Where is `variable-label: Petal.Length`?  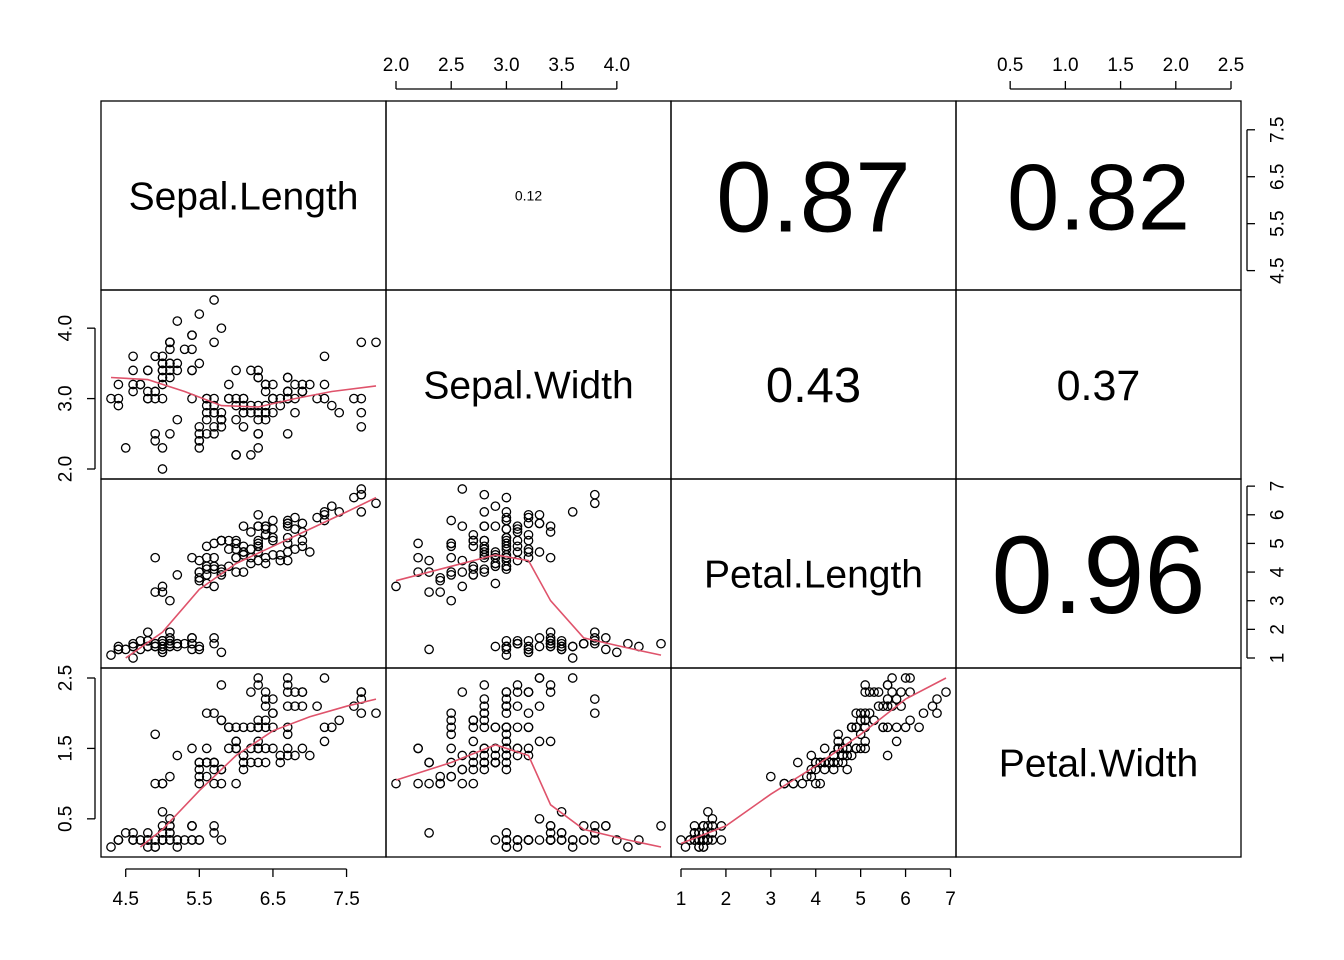 variable-label: Petal.Length is located at coordinates (813, 575).